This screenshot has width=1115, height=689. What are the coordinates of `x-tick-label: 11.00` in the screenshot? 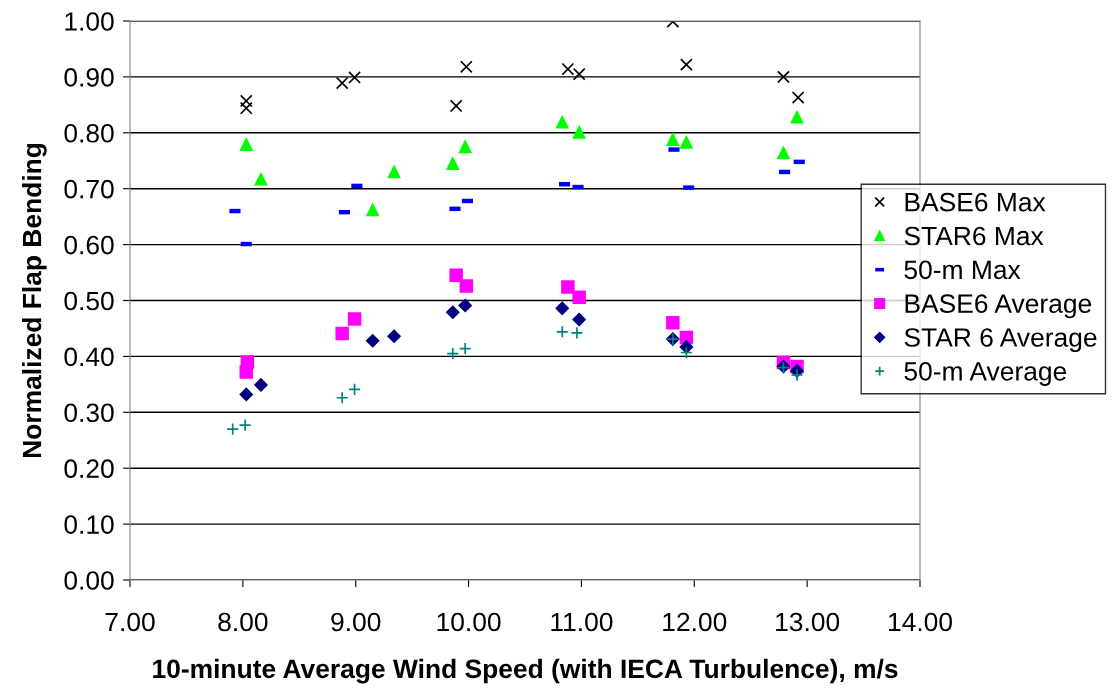 It's located at (582, 622).